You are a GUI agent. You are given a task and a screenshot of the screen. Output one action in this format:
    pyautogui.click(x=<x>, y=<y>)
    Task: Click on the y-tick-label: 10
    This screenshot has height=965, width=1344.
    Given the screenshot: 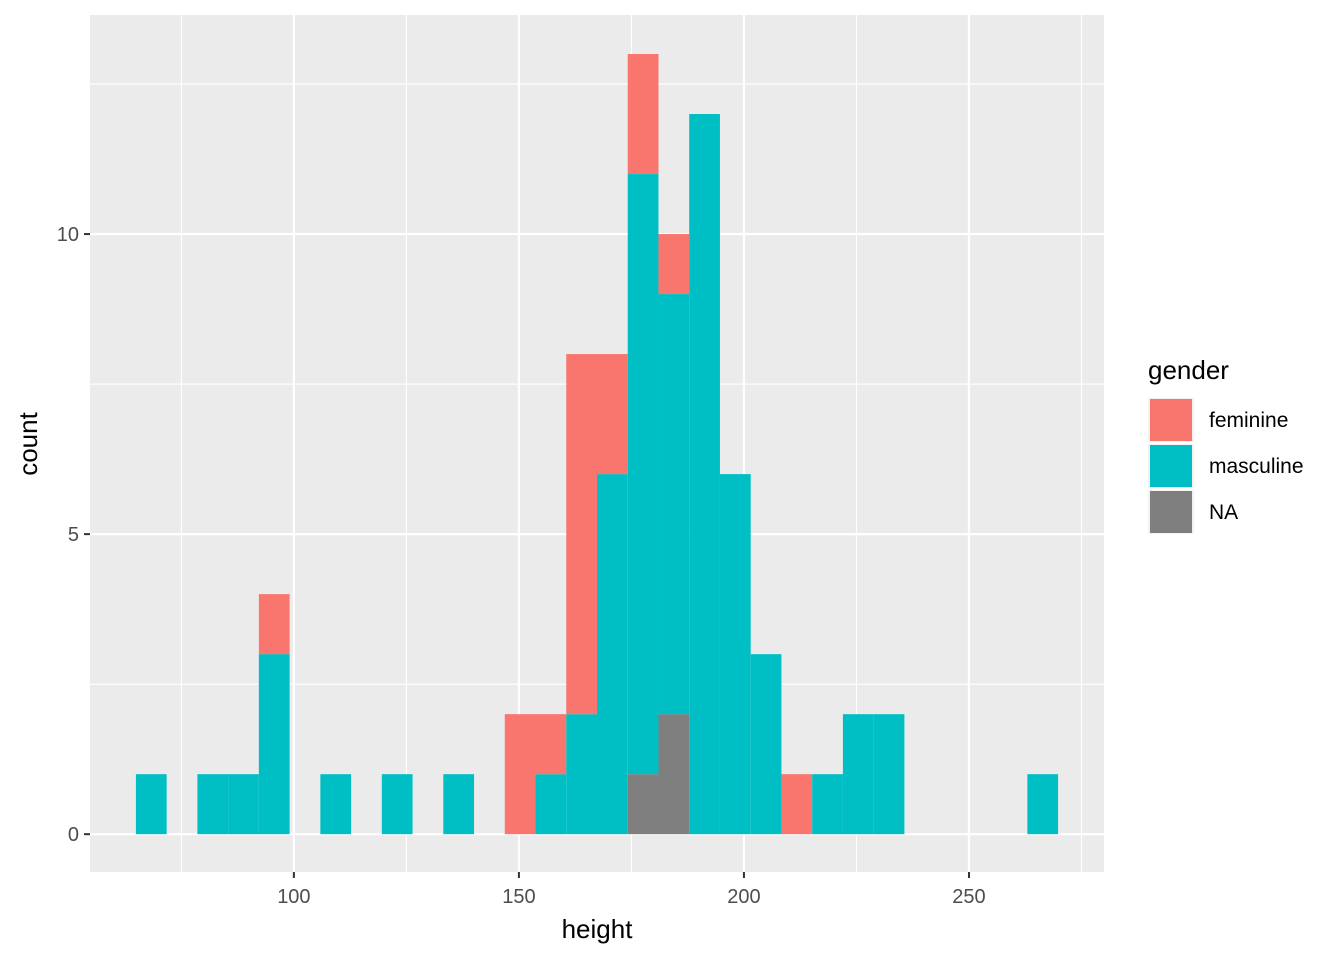 What is the action you would take?
    pyautogui.click(x=68, y=235)
    